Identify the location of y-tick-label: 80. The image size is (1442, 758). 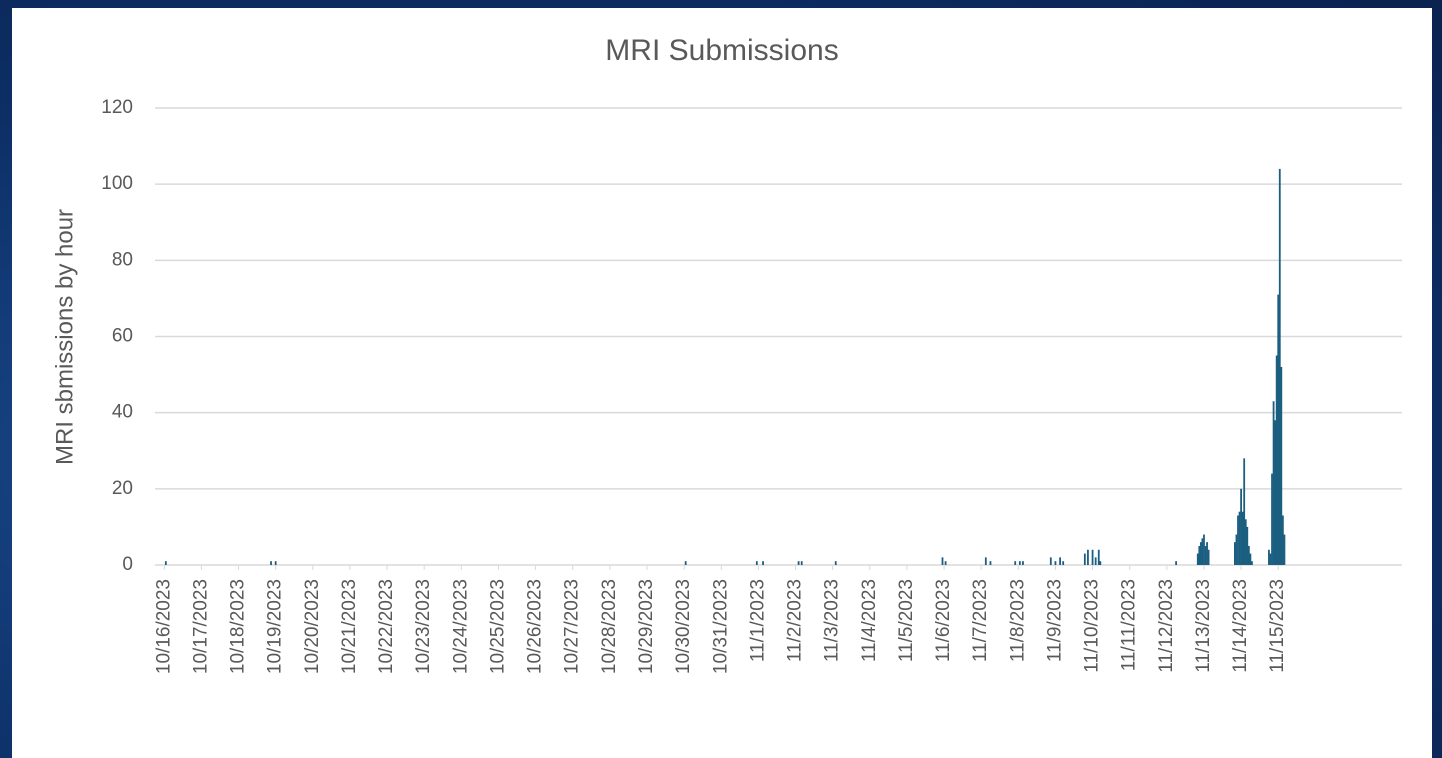
(122, 259).